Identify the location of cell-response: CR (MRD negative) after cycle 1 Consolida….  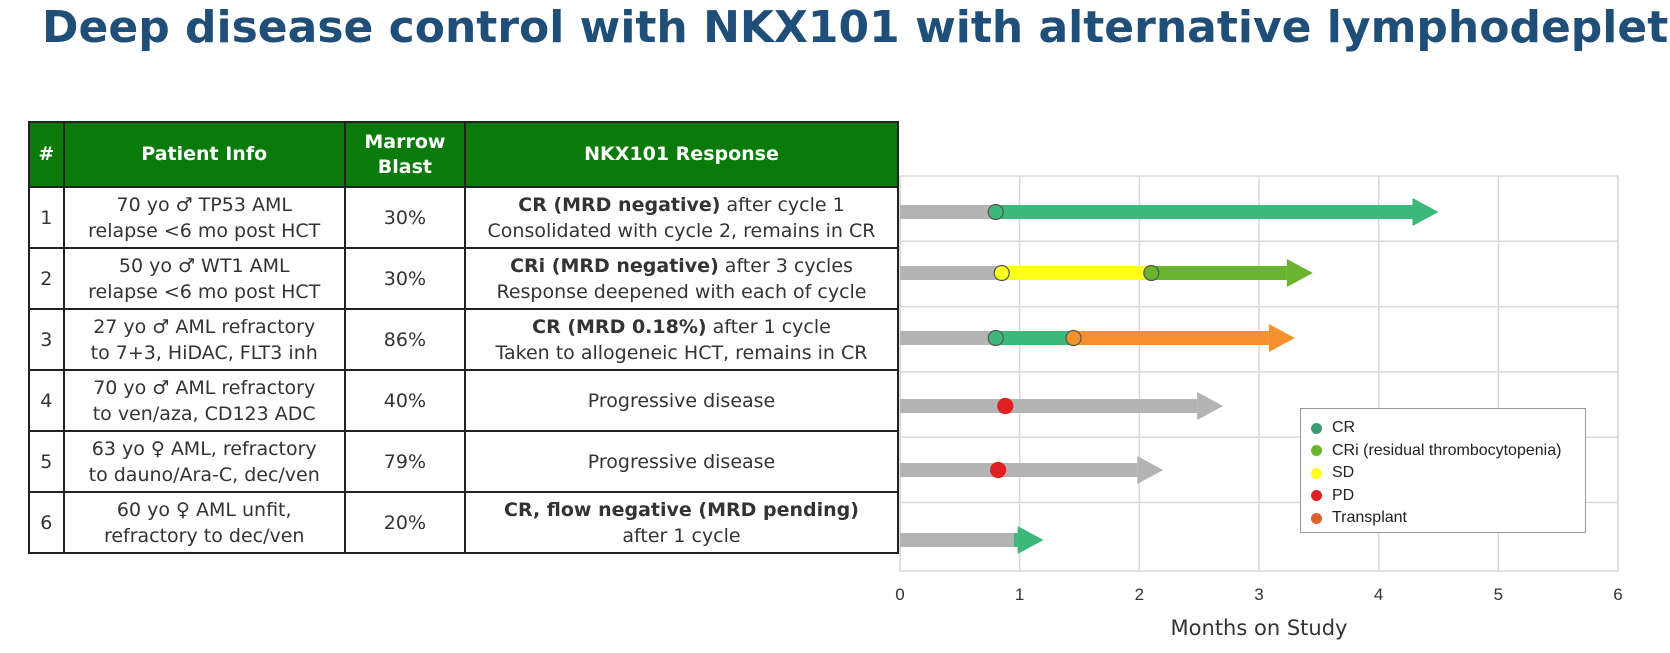
(681, 217).